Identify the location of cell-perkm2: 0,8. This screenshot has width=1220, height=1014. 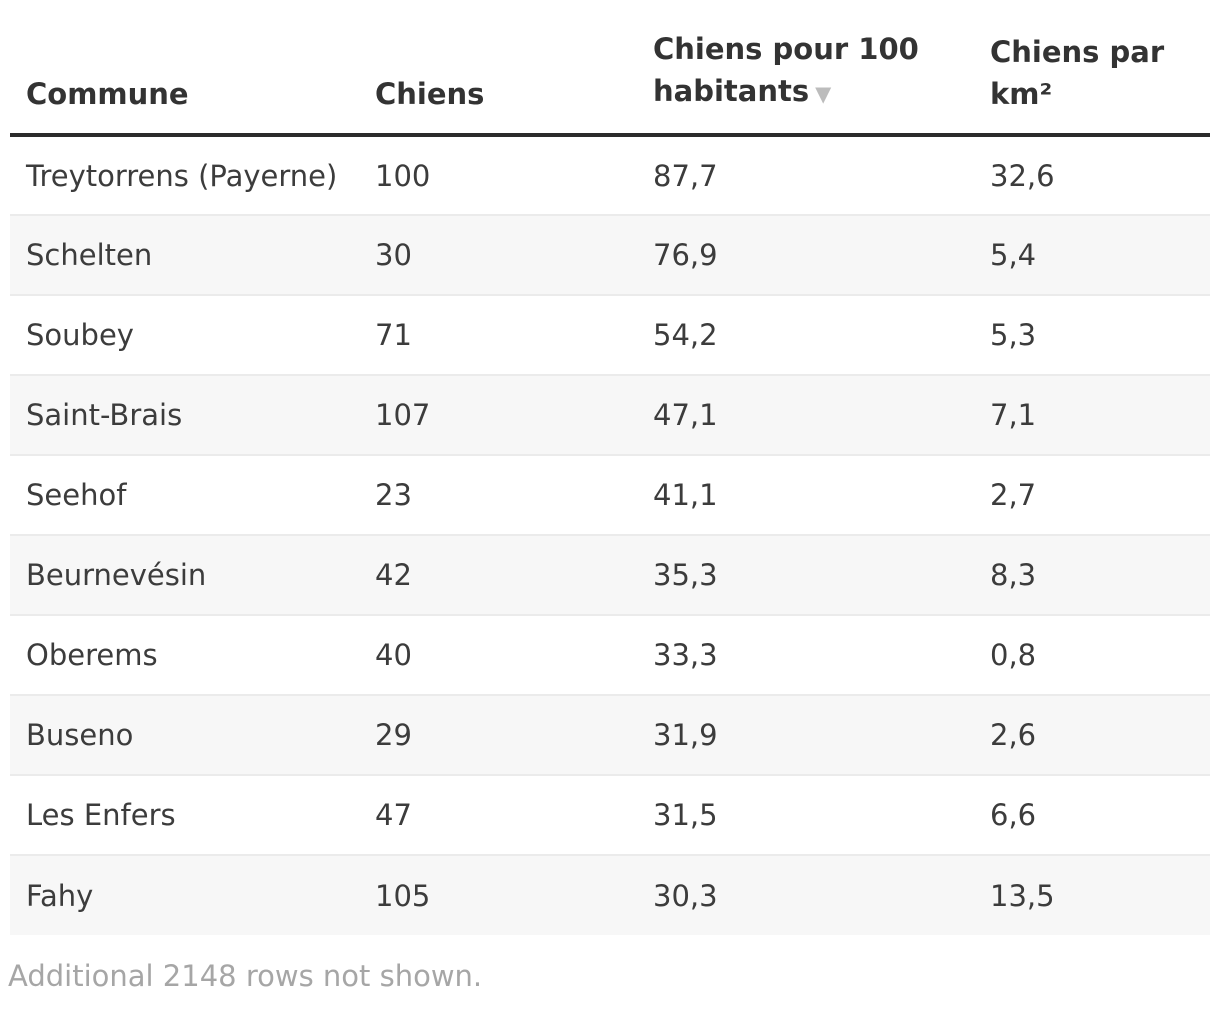
(1013, 655).